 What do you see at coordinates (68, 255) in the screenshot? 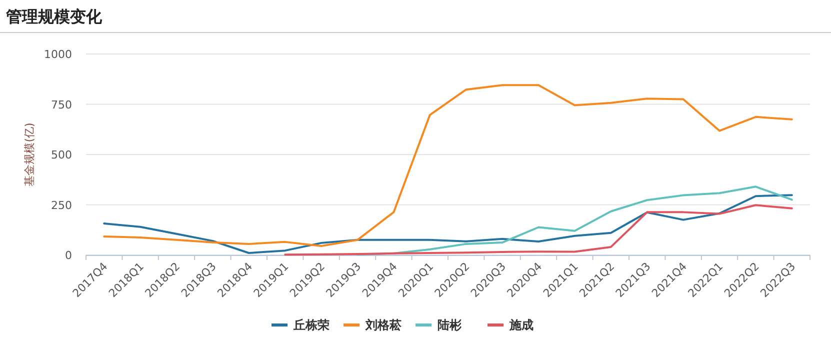
I see `y-tick-label: 0` at bounding box center [68, 255].